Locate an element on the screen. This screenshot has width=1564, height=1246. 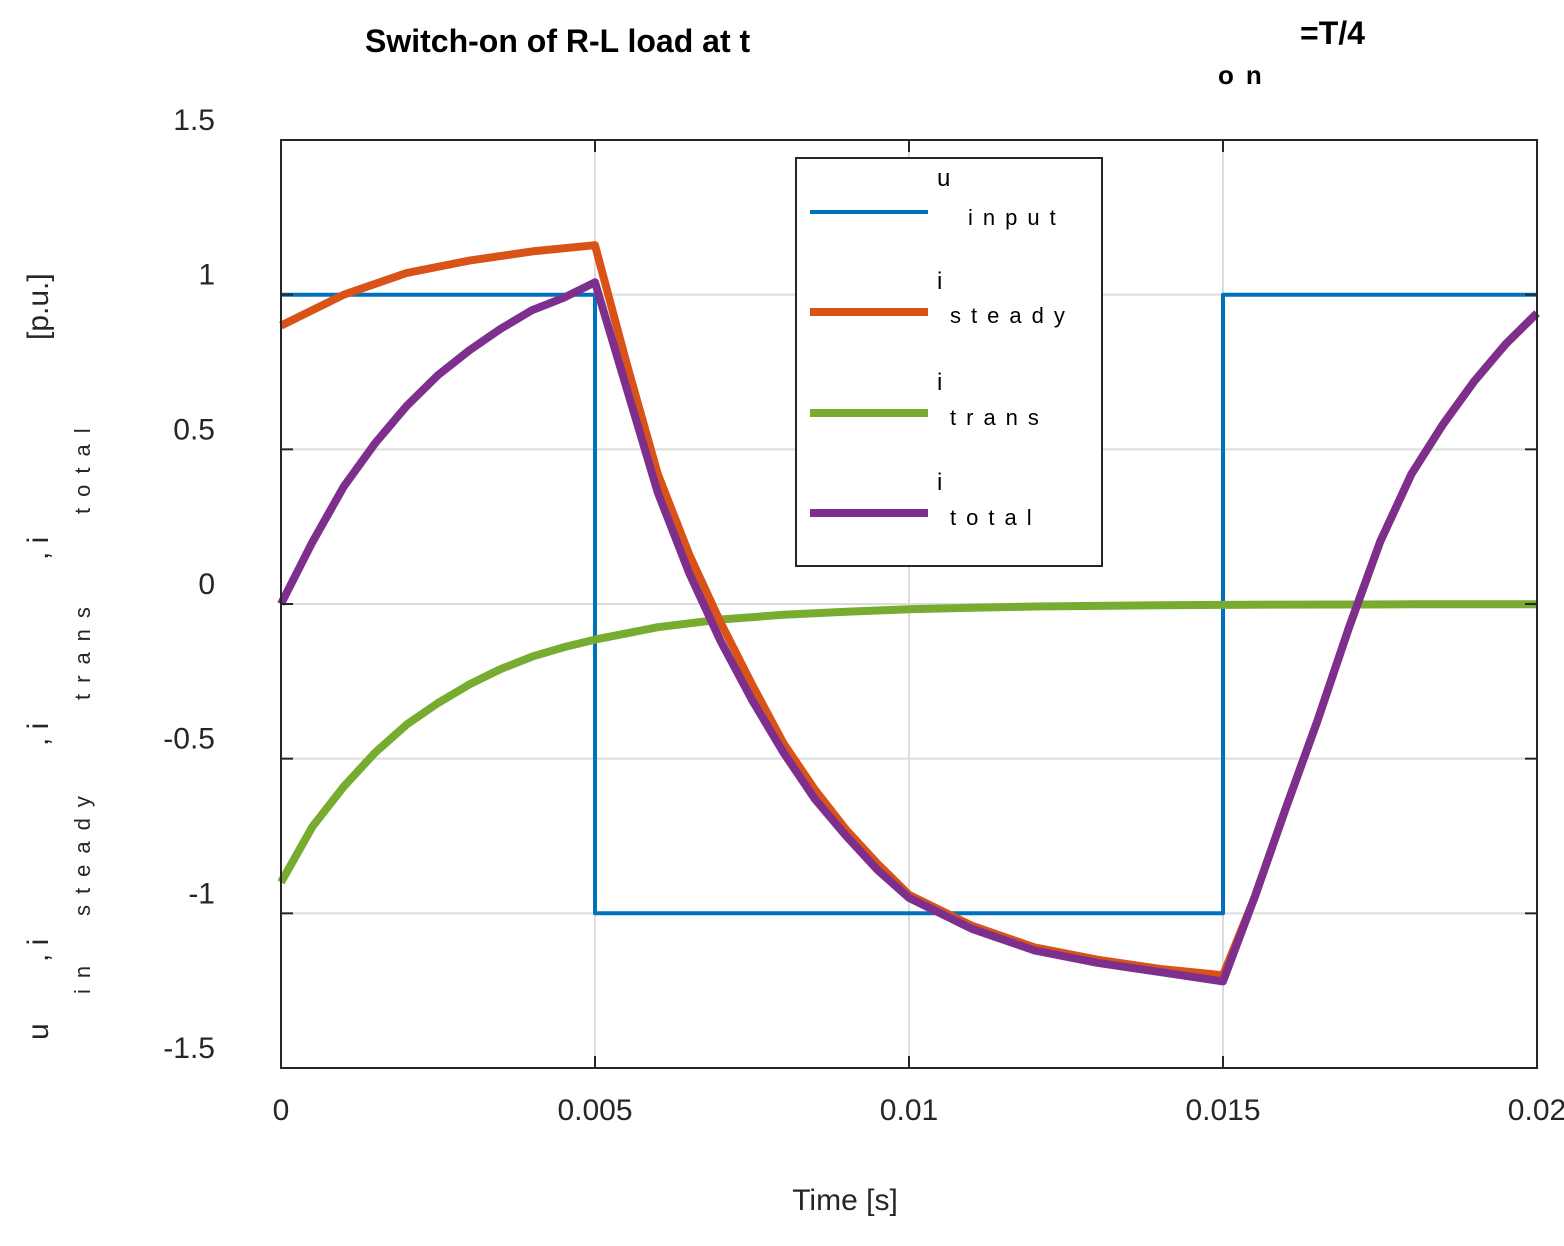
legend: u input i steady i trans i total is located at coordinates (949, 362).